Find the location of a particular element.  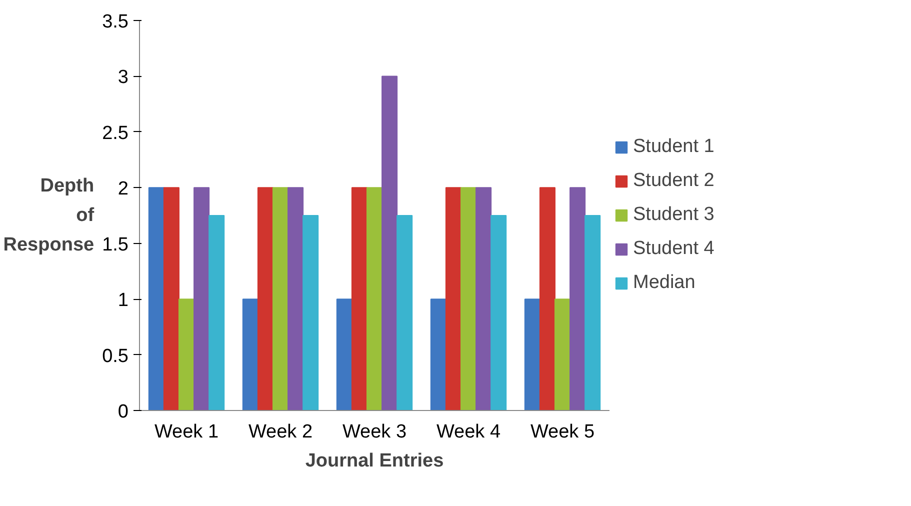

x-tick-label: Week 5 is located at coordinates (562, 432).